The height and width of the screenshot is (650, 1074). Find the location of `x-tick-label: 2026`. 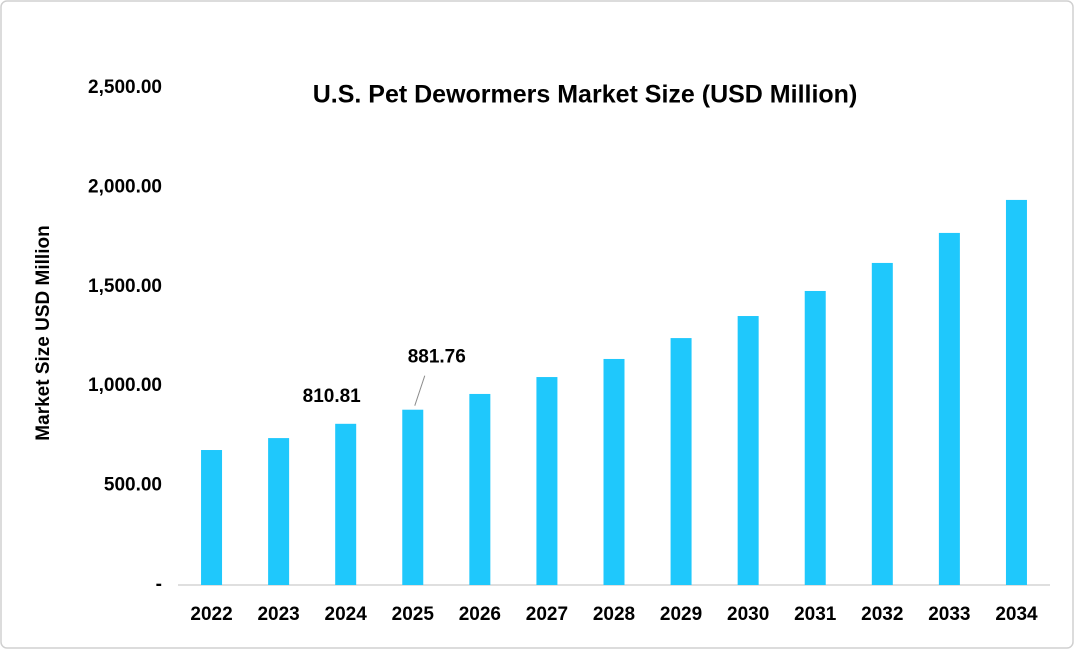

x-tick-label: 2026 is located at coordinates (480, 614).